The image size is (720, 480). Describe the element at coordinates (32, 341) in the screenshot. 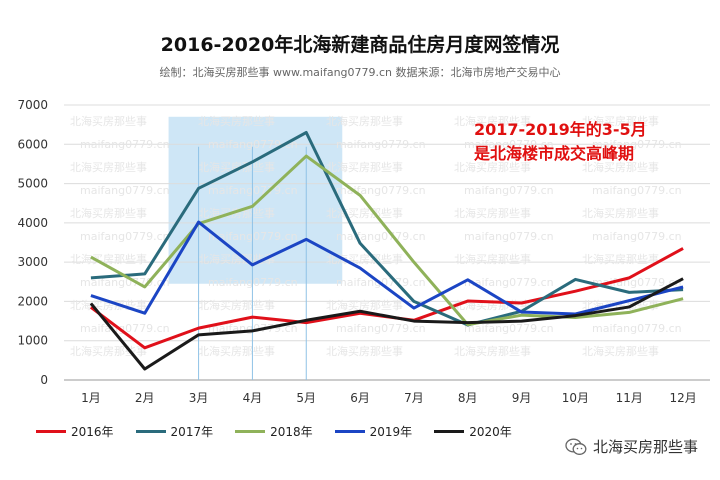

I see `y-tick-label: 1000` at that location.